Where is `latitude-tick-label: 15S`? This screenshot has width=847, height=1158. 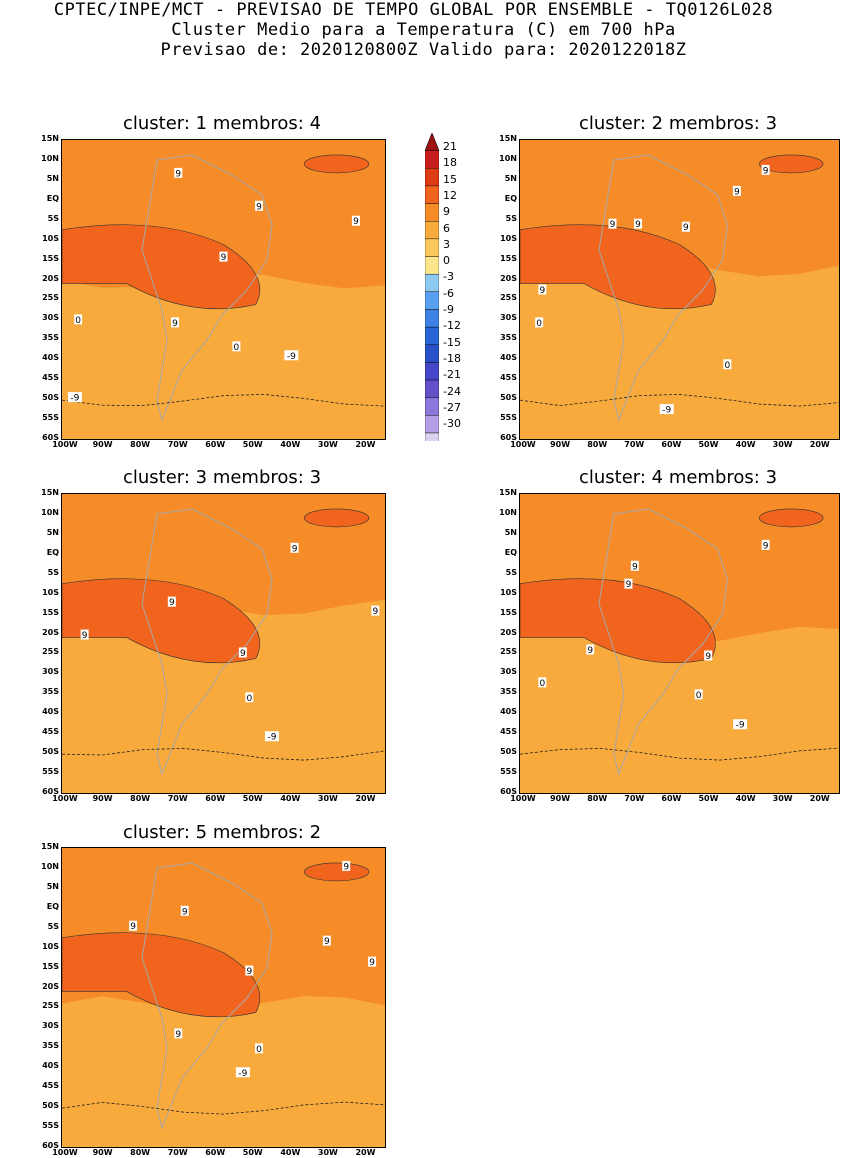 latitude-tick-label: 15S is located at coordinates (50, 612).